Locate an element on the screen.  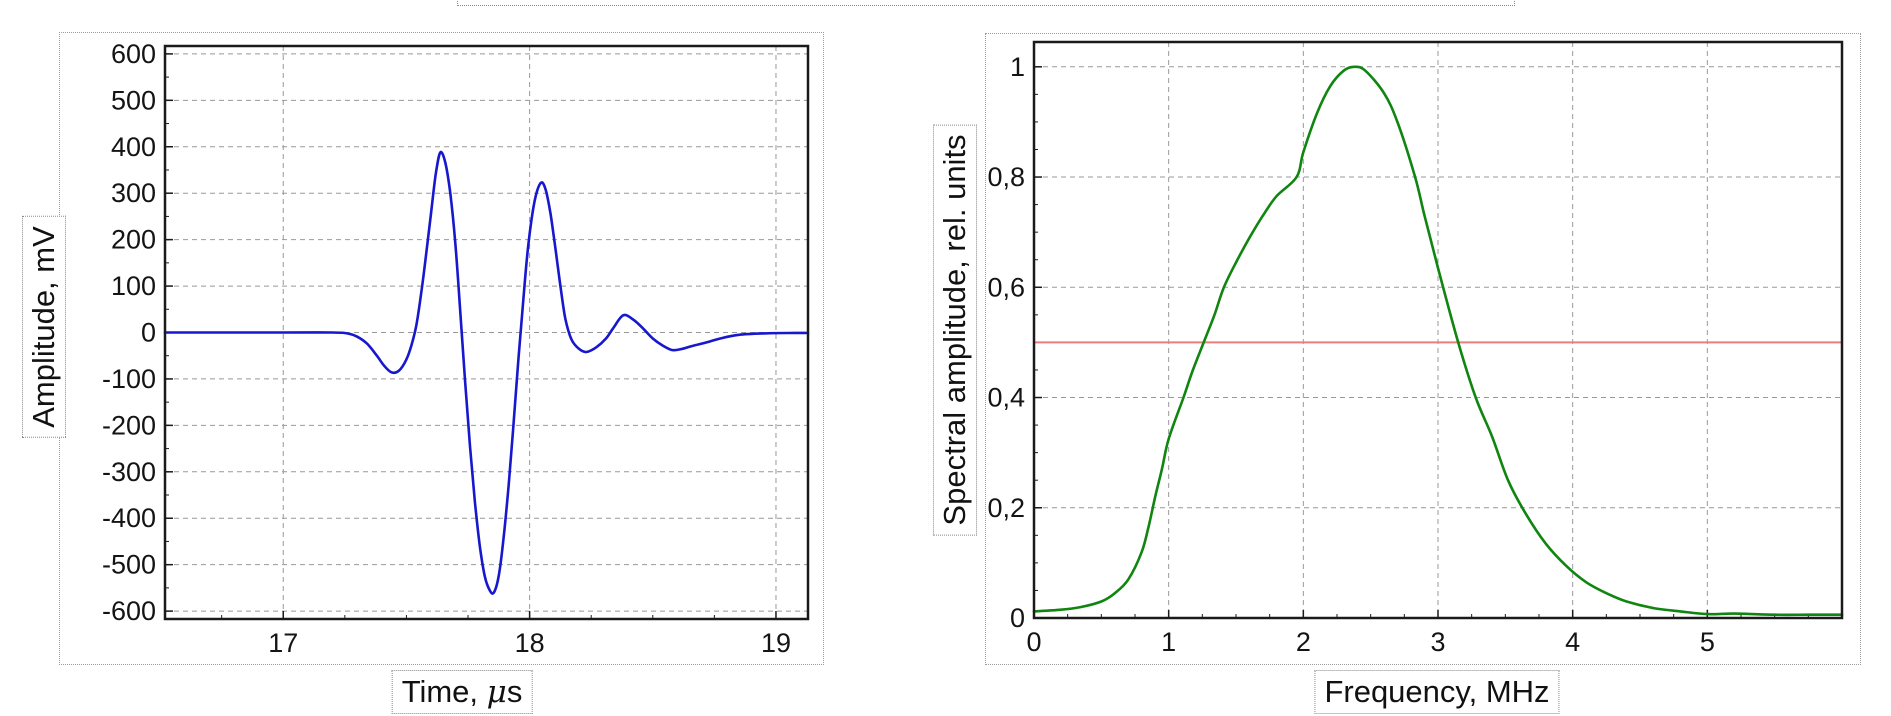
waveform-y-tick-label: 0 is located at coordinates (148, 333).